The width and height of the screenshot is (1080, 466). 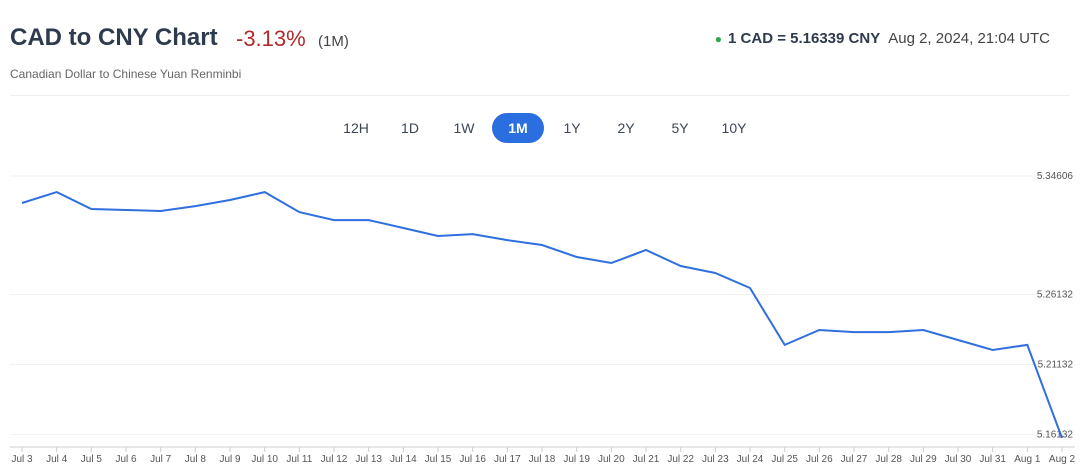 I want to click on x-tick-label: Jul 24, so click(x=750, y=459).